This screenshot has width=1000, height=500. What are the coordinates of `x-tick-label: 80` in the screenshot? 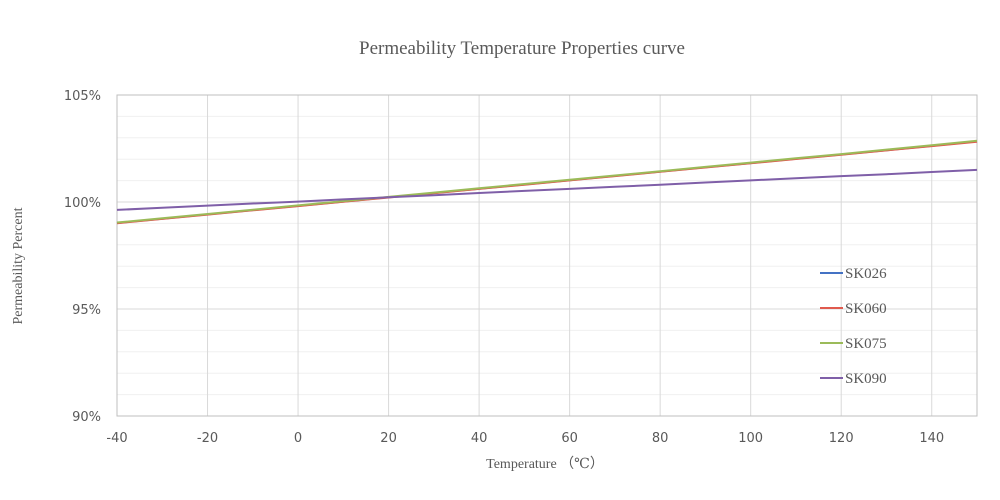 It's located at (660, 438).